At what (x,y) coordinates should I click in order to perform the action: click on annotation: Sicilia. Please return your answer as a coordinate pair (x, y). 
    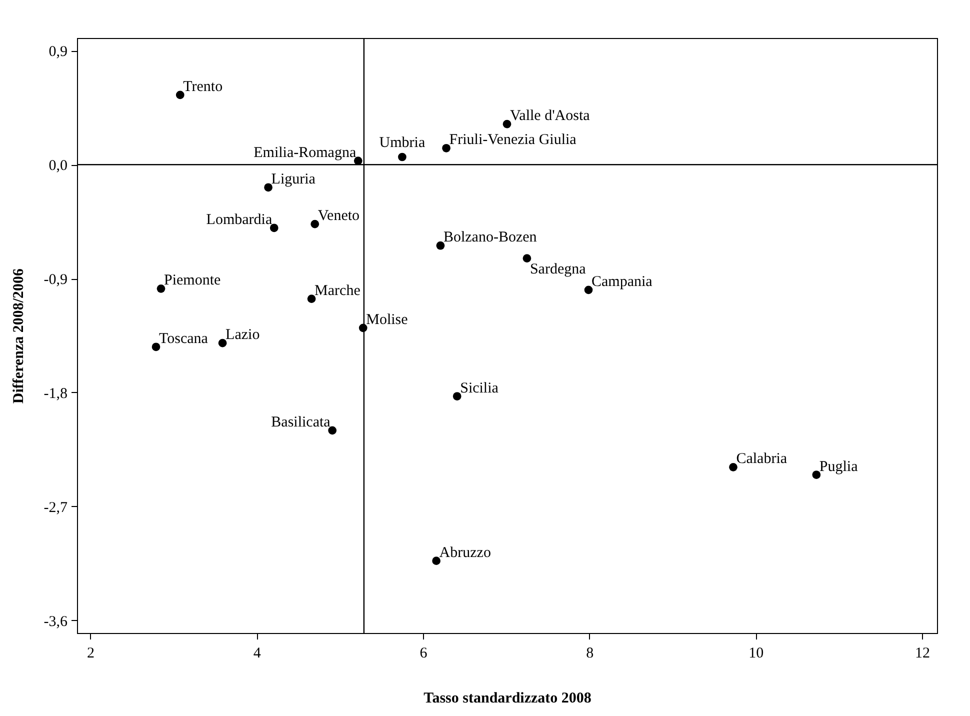
    Looking at the image, I should click on (479, 388).